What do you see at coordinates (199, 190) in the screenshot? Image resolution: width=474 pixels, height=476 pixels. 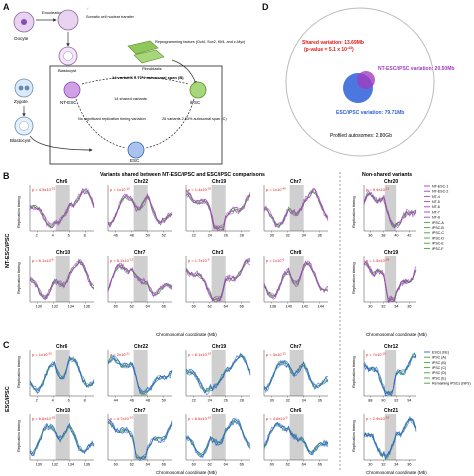 I see `p-value: p = 1.4x10-20` at bounding box center [199, 190].